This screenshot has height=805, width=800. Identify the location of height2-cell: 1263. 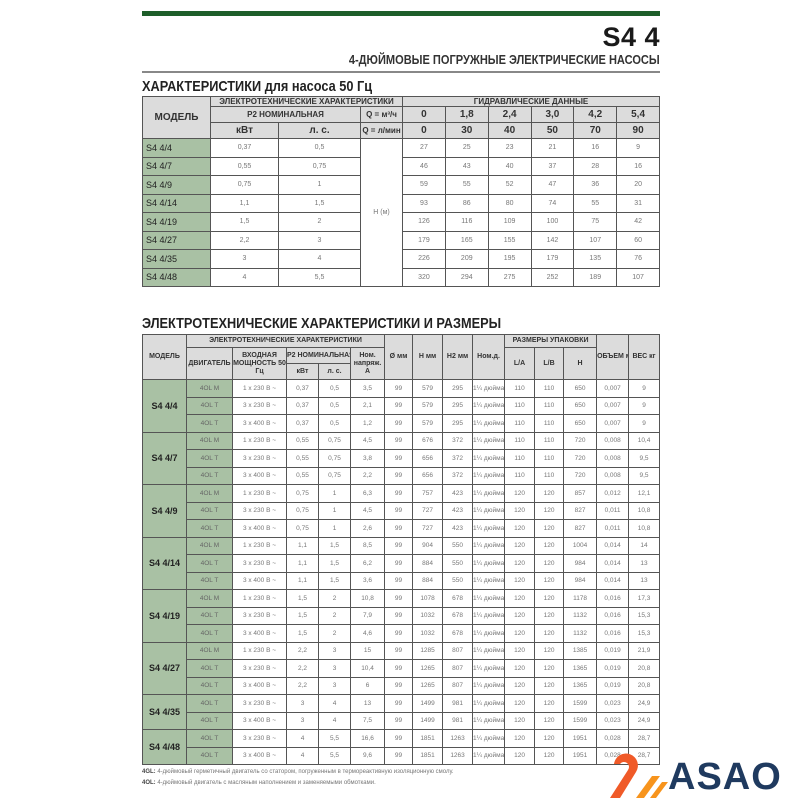
(458, 755).